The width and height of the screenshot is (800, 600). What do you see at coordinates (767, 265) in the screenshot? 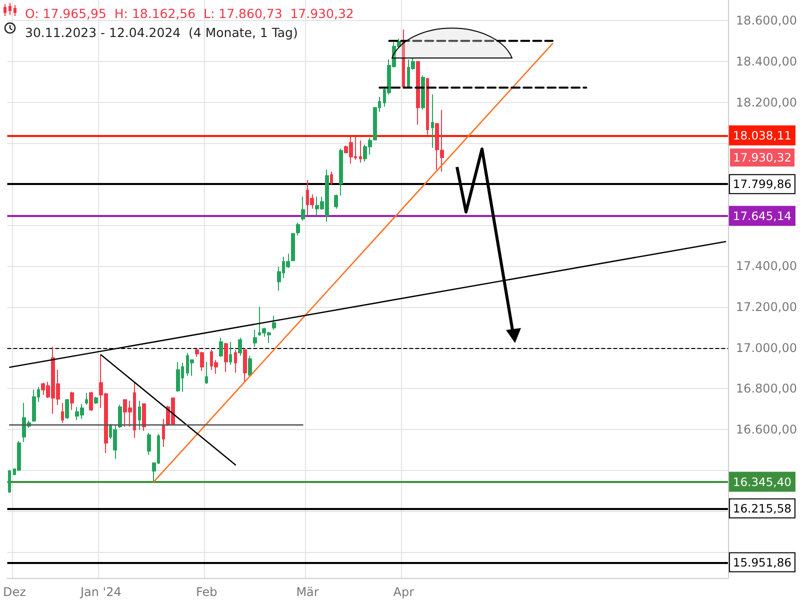
I see `y-tick-label: 17.400,00` at bounding box center [767, 265].